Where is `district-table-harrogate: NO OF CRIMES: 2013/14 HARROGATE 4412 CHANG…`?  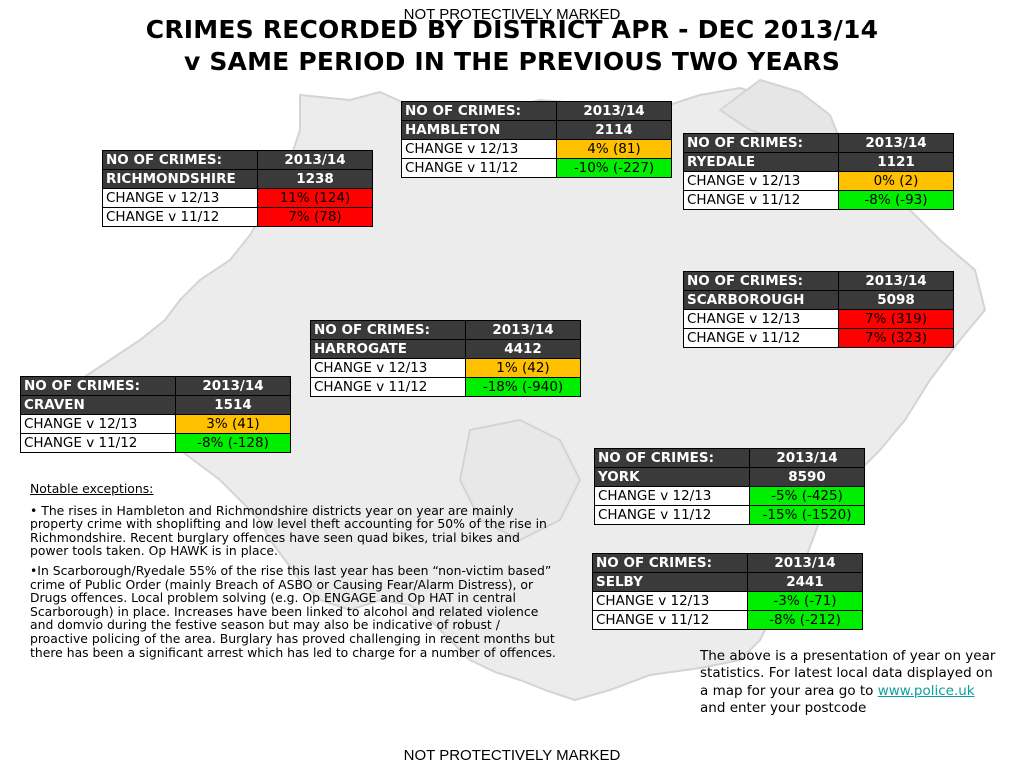
district-table-harrogate: NO OF CRIMES: 2013/14 HARROGATE 4412 CHANG… is located at coordinates (445, 358).